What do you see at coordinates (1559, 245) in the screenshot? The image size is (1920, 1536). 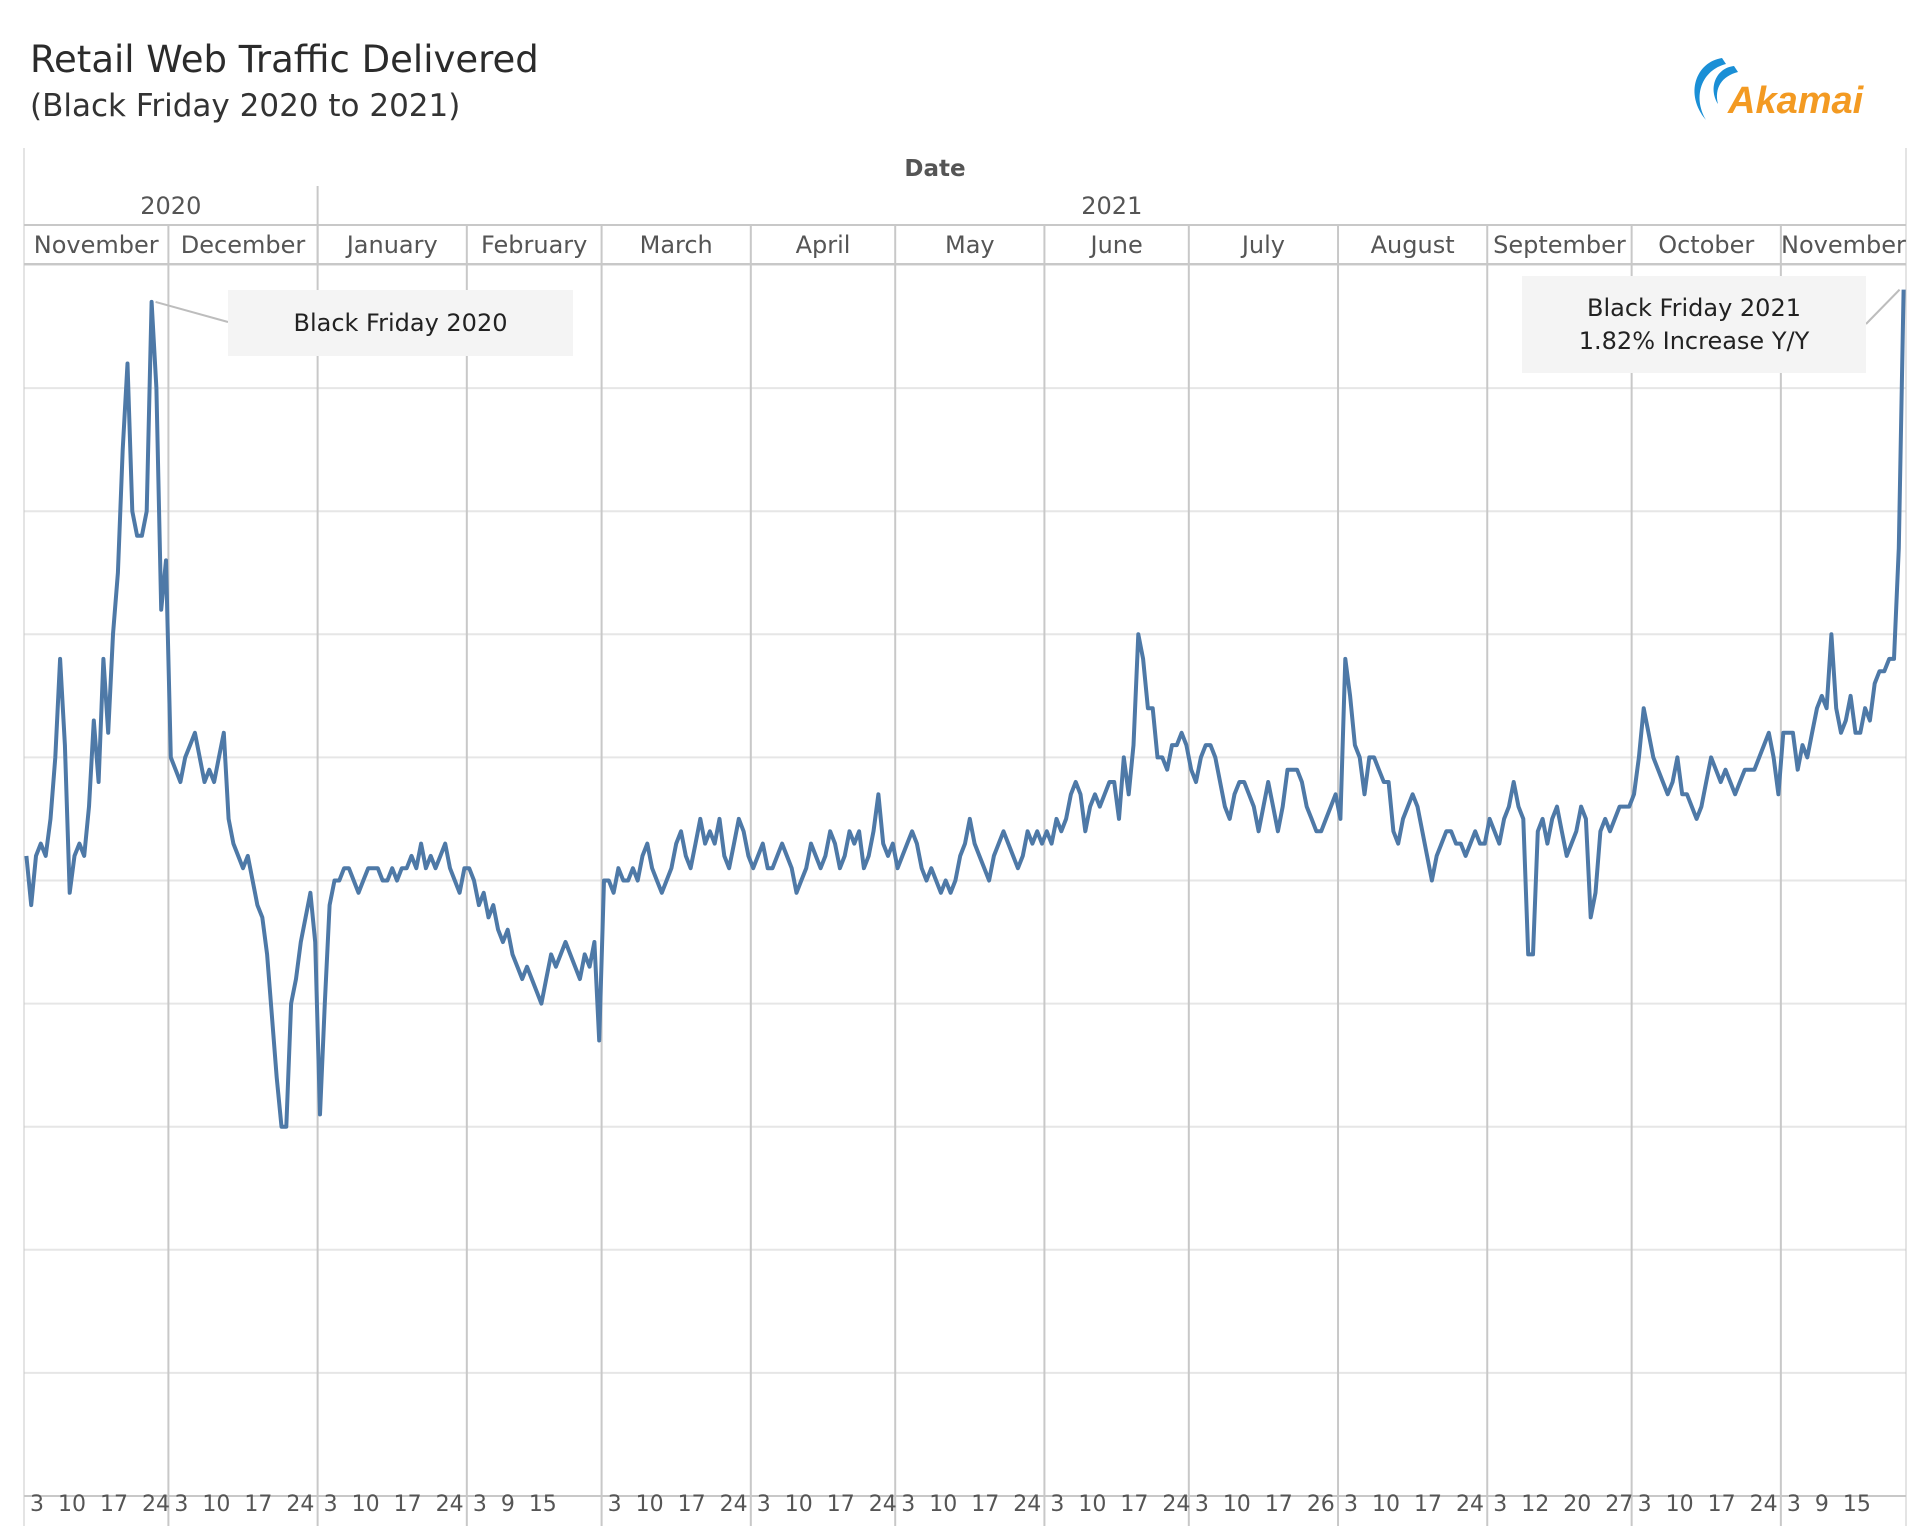 I see `month-label: September` at bounding box center [1559, 245].